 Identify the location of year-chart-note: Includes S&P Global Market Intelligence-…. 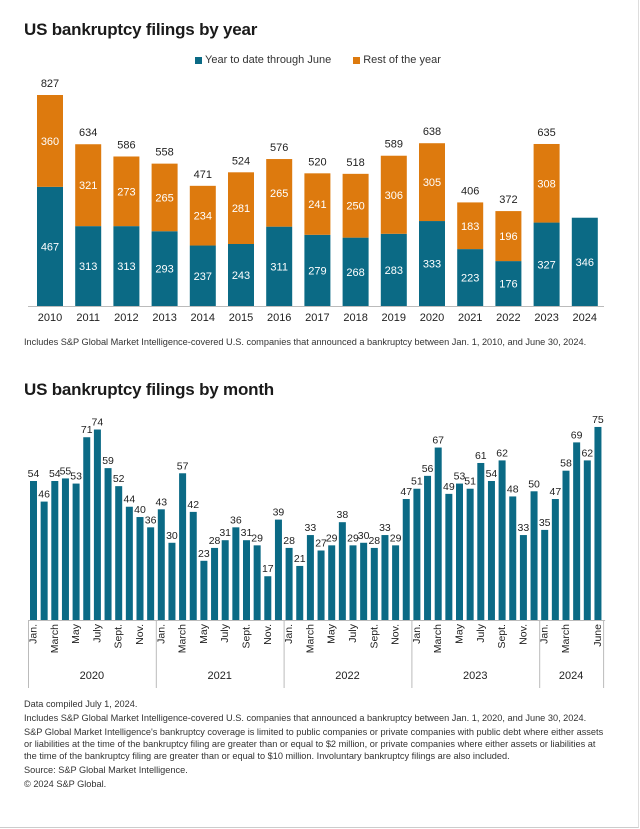
(305, 342).